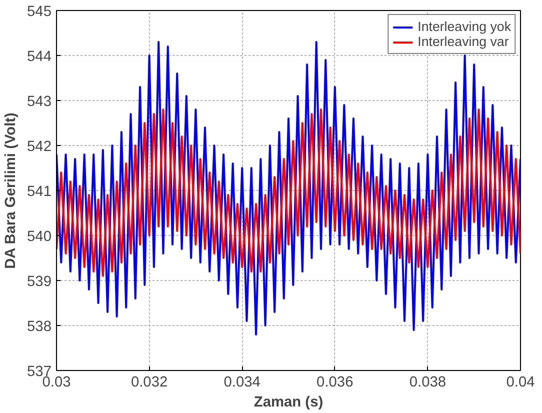 Image resolution: width=542 pixels, height=413 pixels. What do you see at coordinates (520, 382) in the screenshot?
I see `x-tick-label: 0.04` at bounding box center [520, 382].